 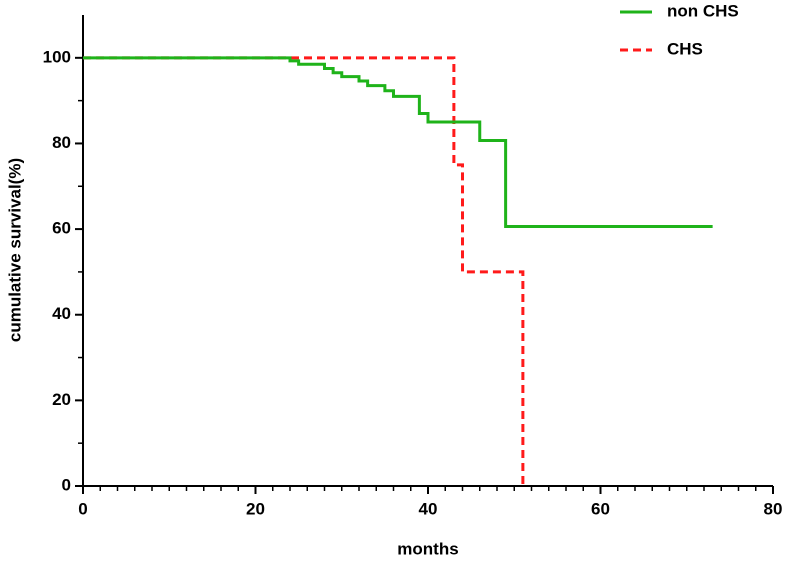 What do you see at coordinates (61, 313) in the screenshot?
I see `y-tick-label: 40` at bounding box center [61, 313].